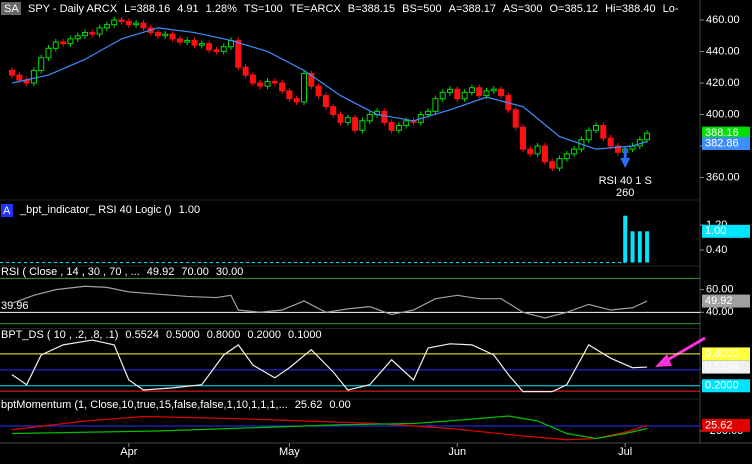  I want to click on y-tick-label: 460.00, so click(723, 20).